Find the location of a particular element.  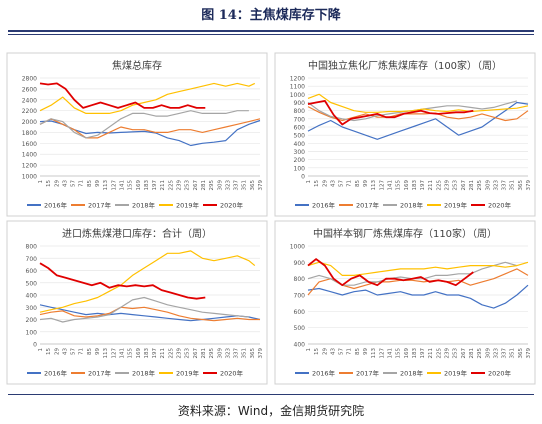

y-tick-label: 2400 is located at coordinates (29, 100).